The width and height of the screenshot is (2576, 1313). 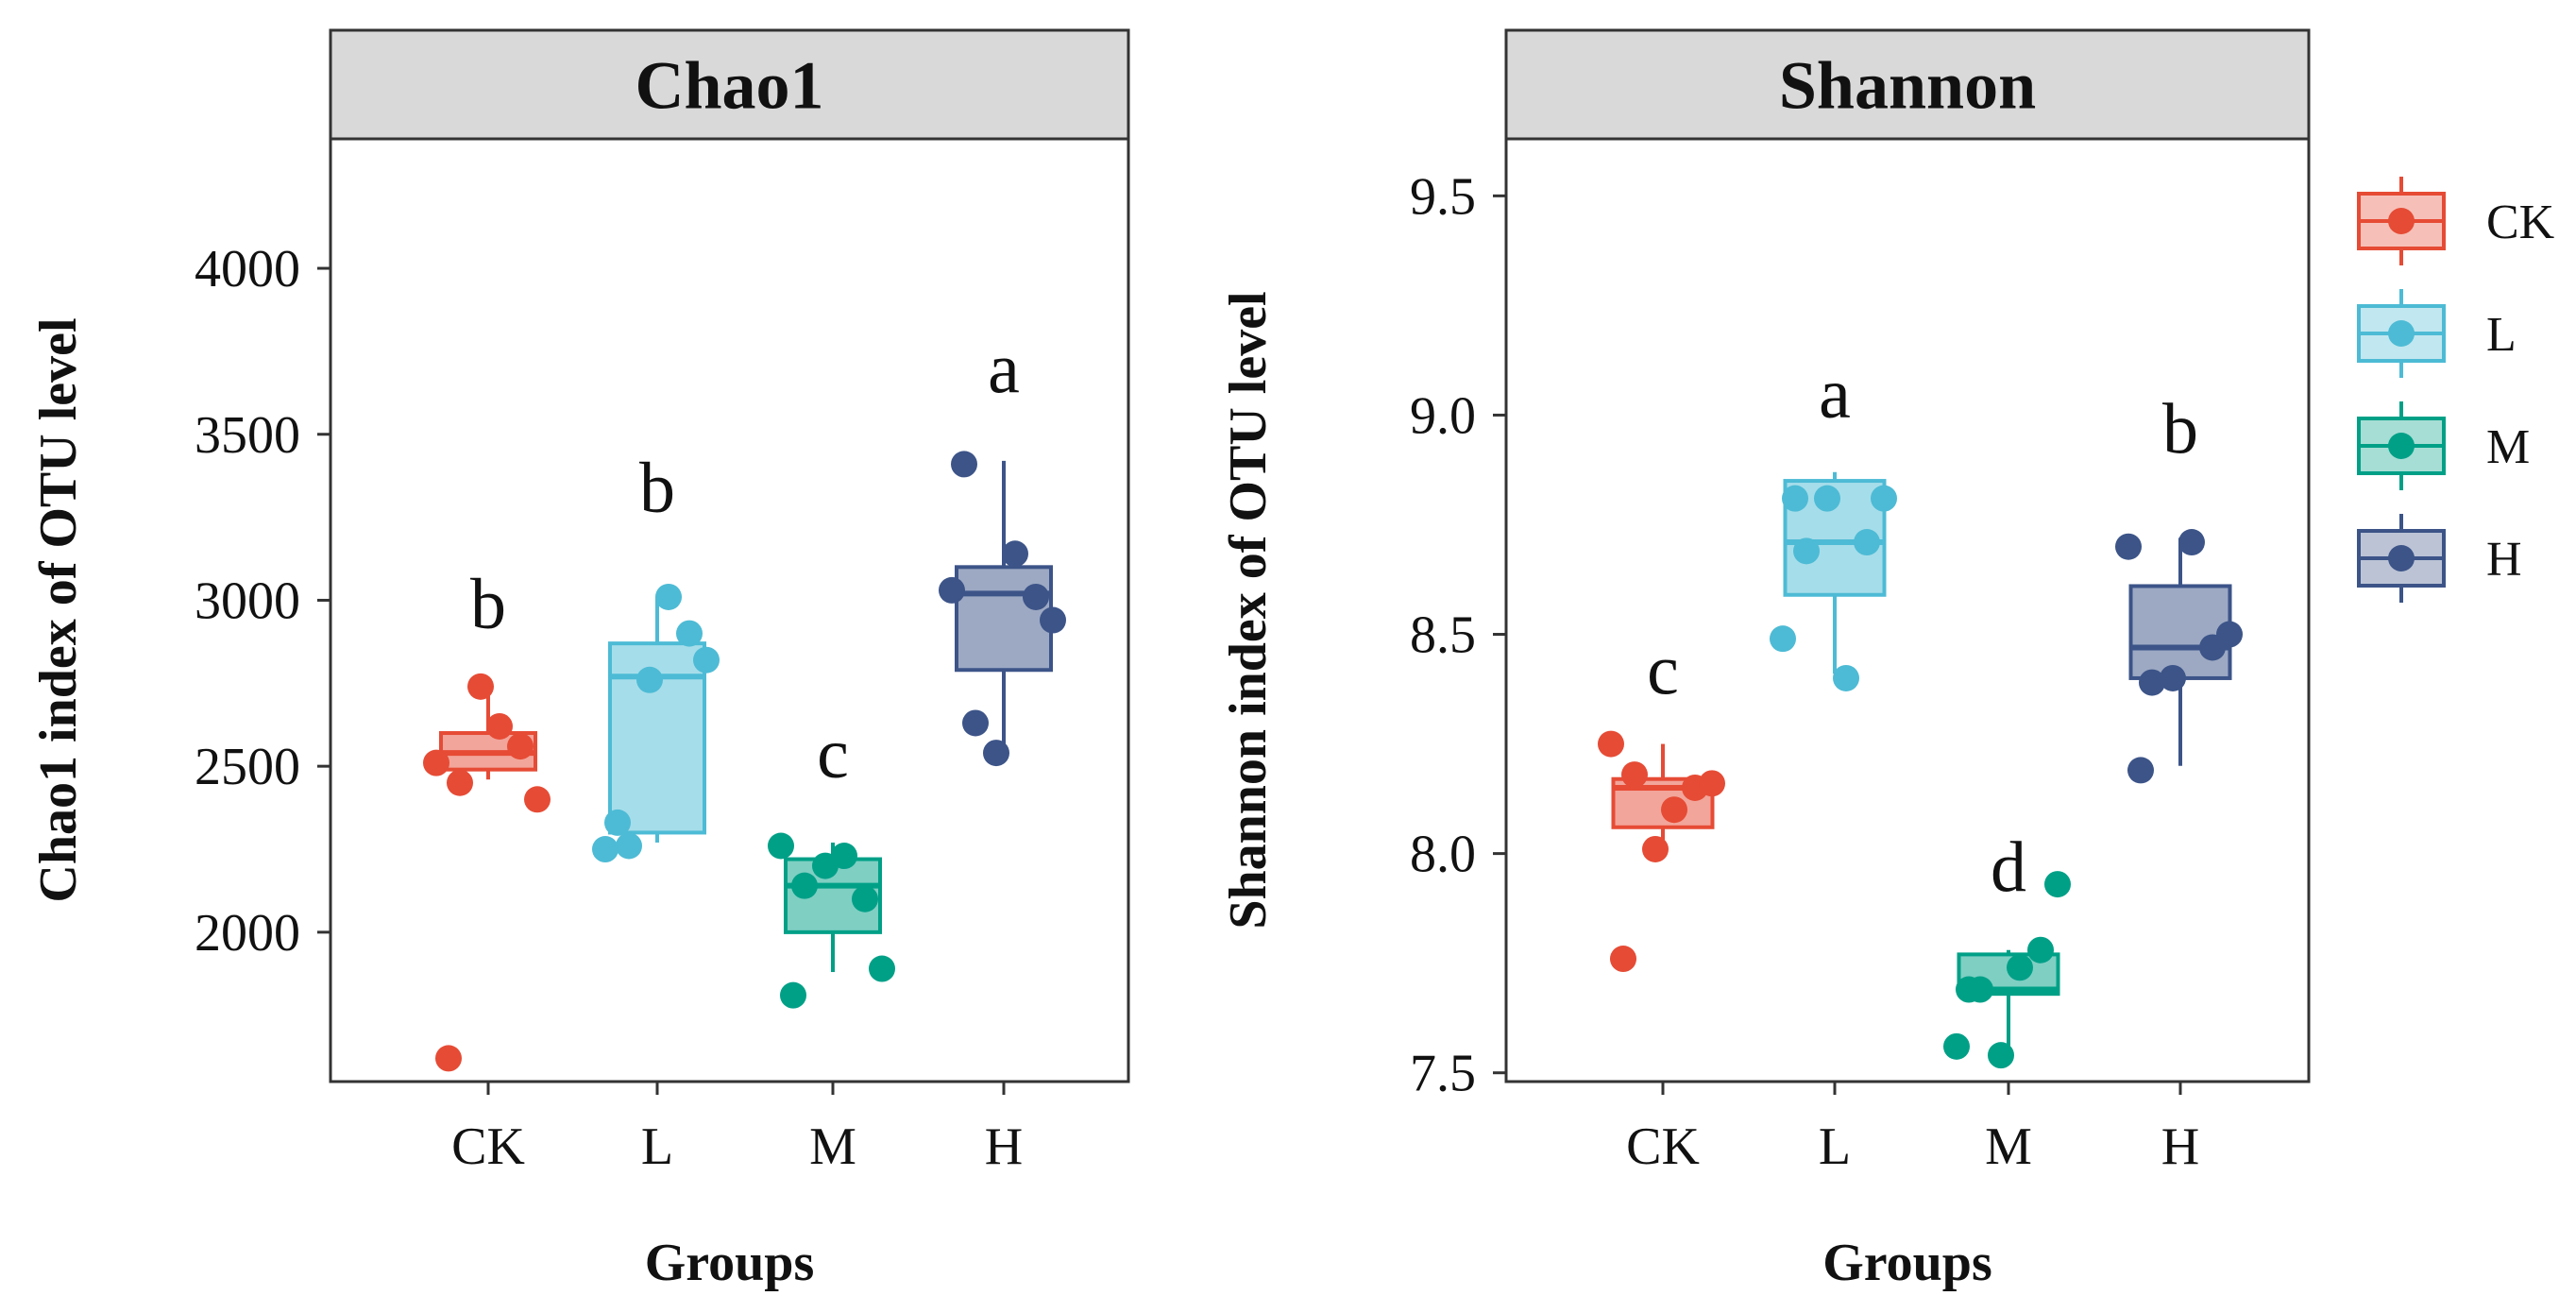 What do you see at coordinates (1663, 670) in the screenshot?
I see `shannon-significance-letter: c` at bounding box center [1663, 670].